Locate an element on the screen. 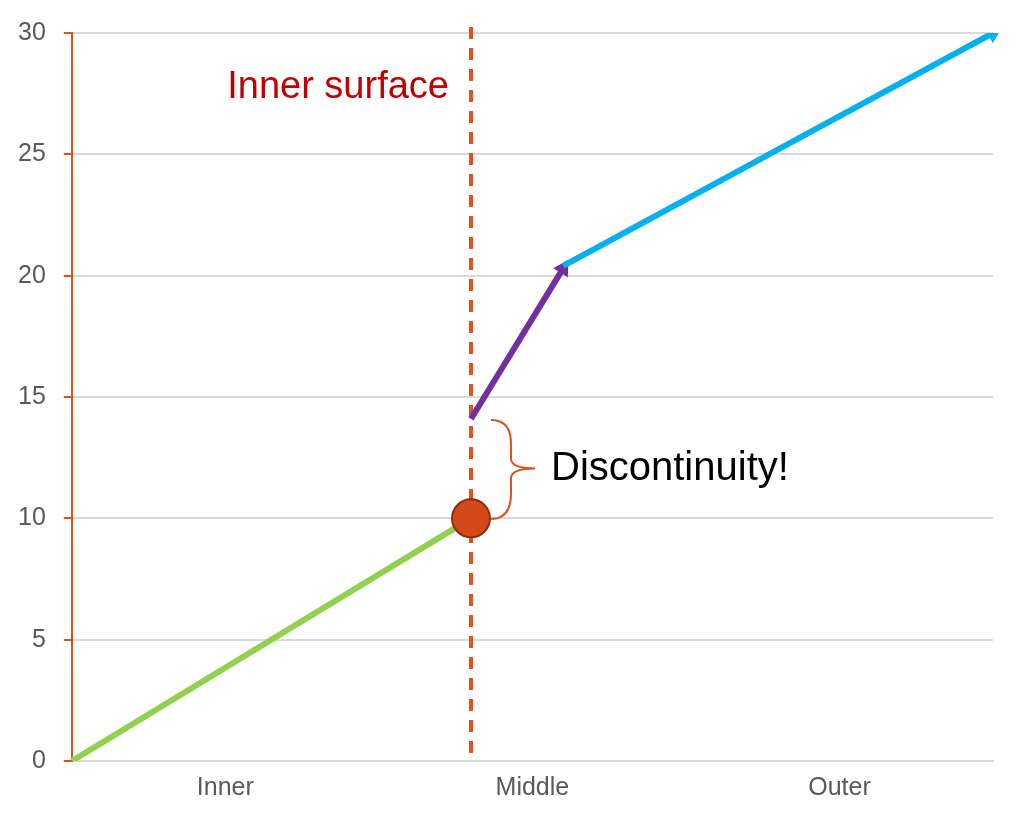 The width and height of the screenshot is (1014, 815). x-tick-label: Outer is located at coordinates (839, 785).